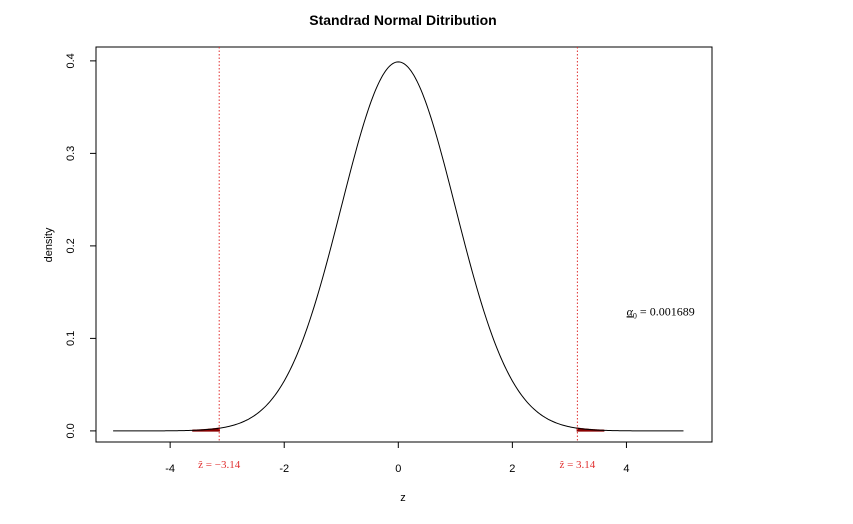 The width and height of the screenshot is (853, 524). Describe the element at coordinates (403, 498) in the screenshot. I see `x-axis-label: z` at that location.